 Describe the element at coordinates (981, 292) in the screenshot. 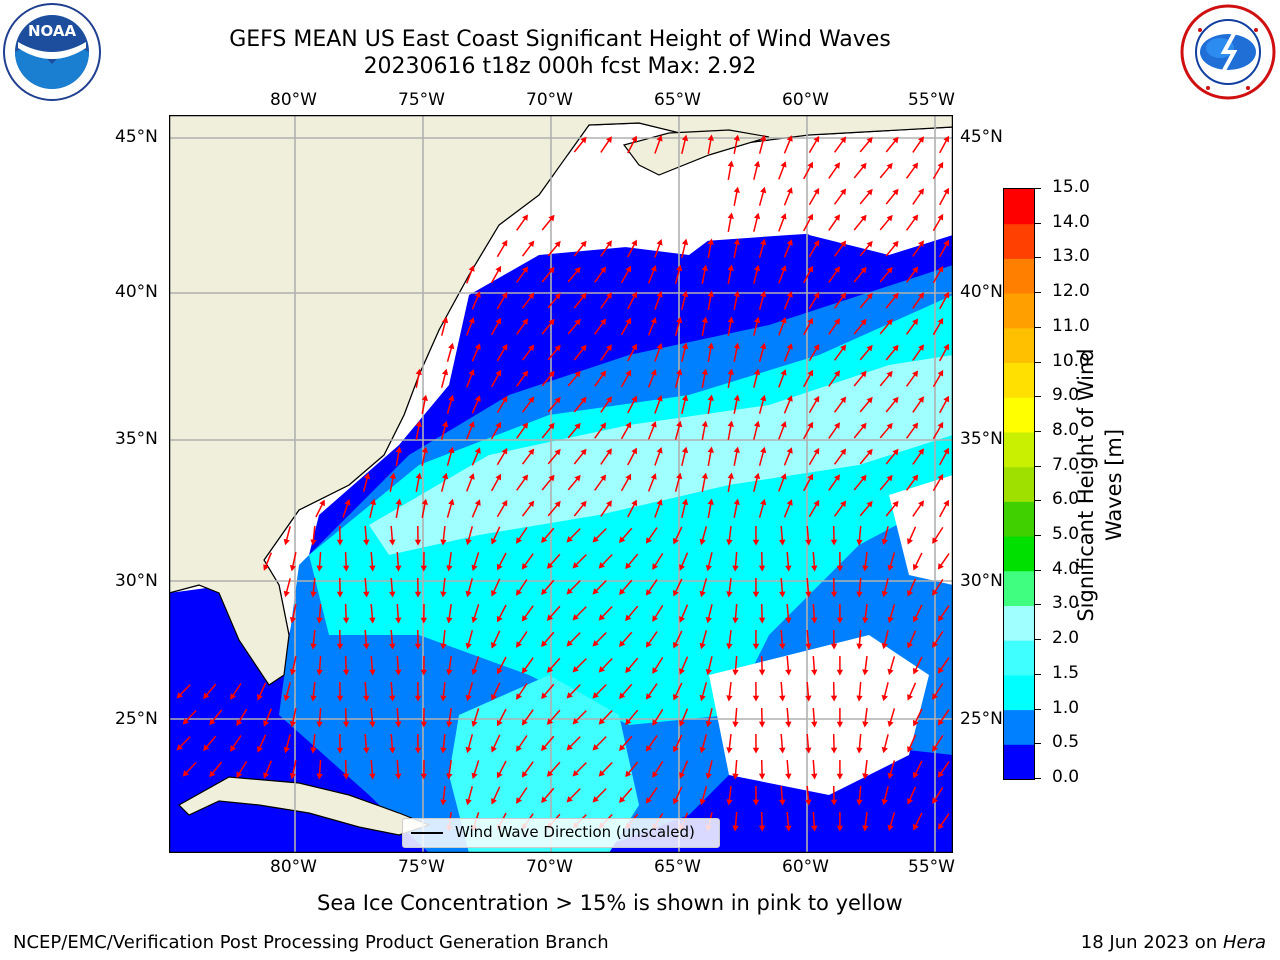

I see `lat-label-right: 40°N` at that location.